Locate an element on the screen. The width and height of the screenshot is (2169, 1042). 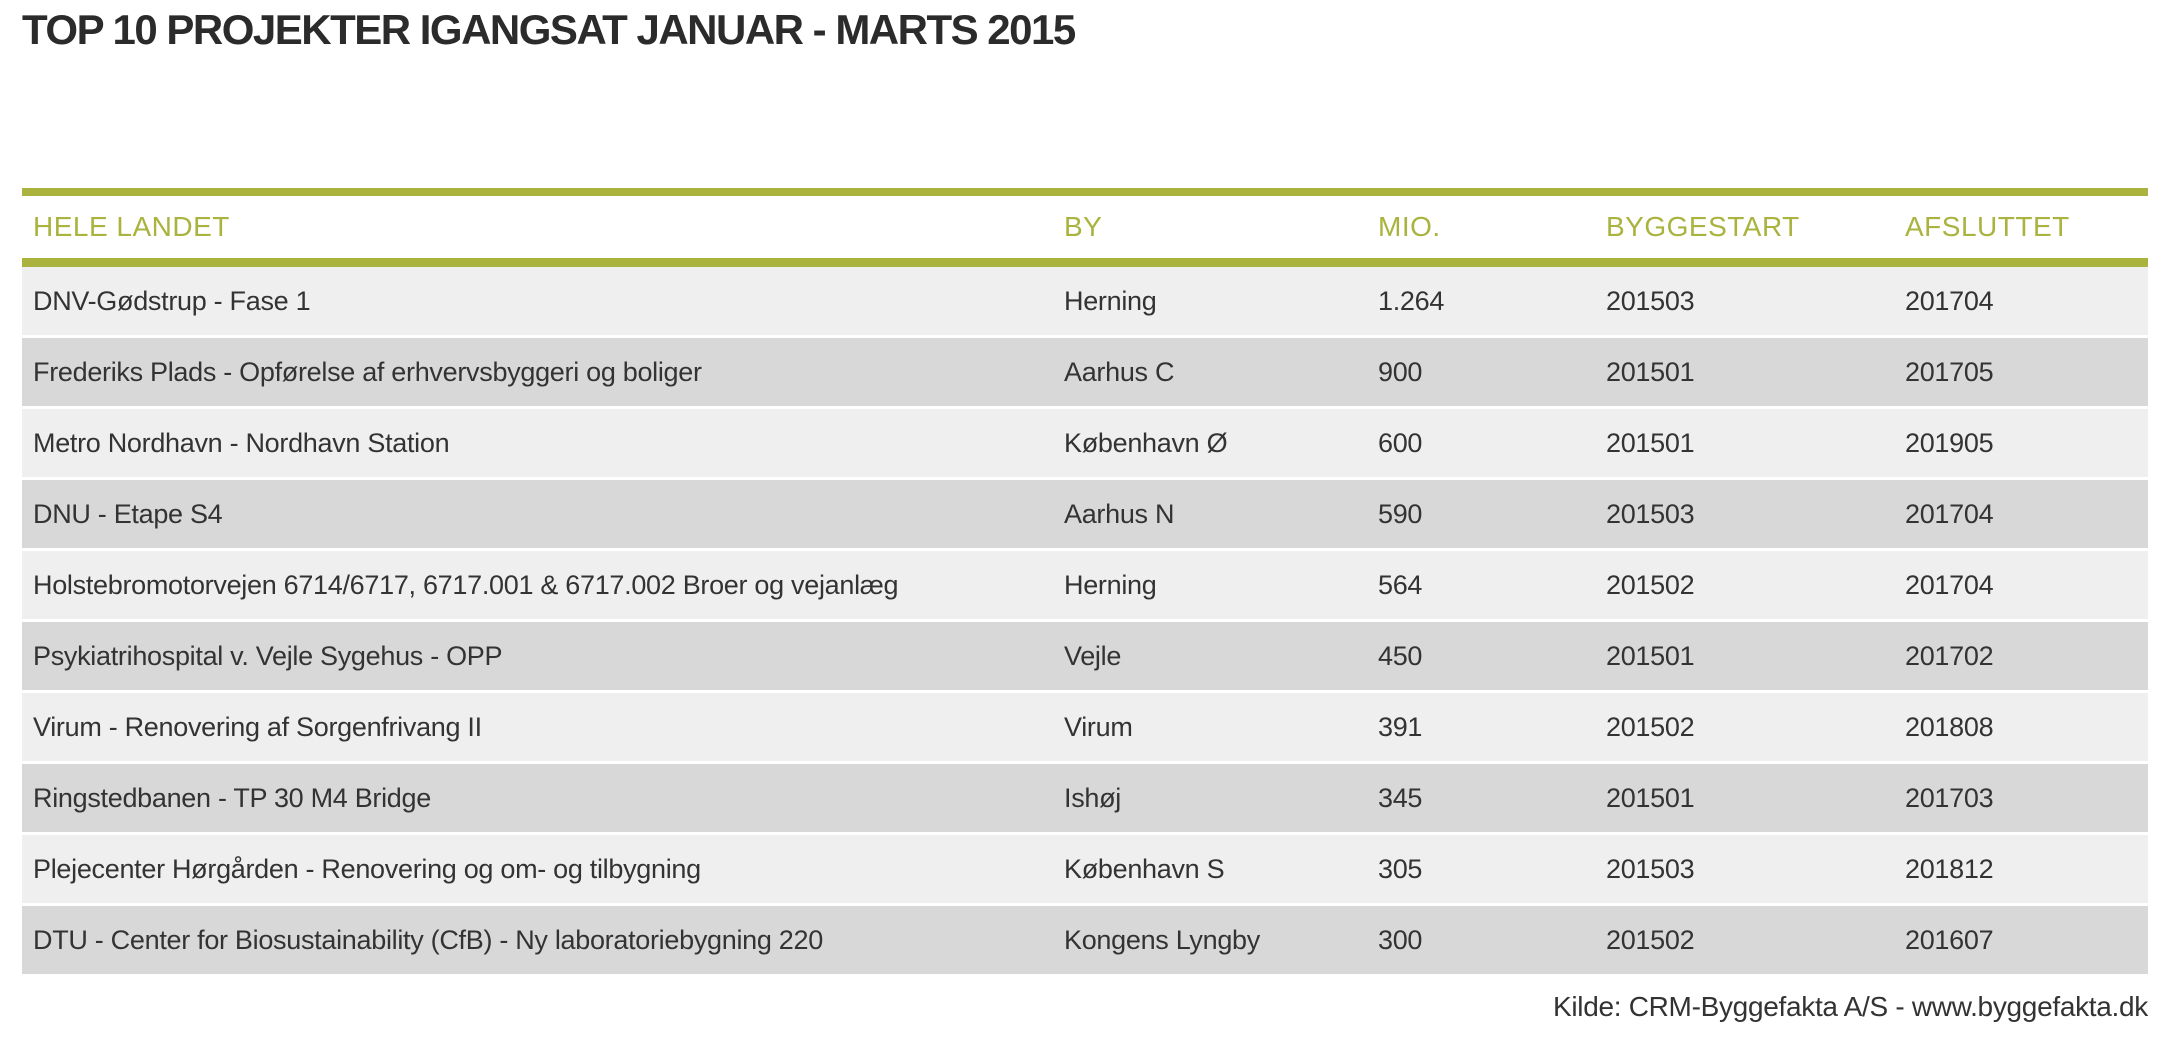
column-header-by: BY is located at coordinates (1083, 226).